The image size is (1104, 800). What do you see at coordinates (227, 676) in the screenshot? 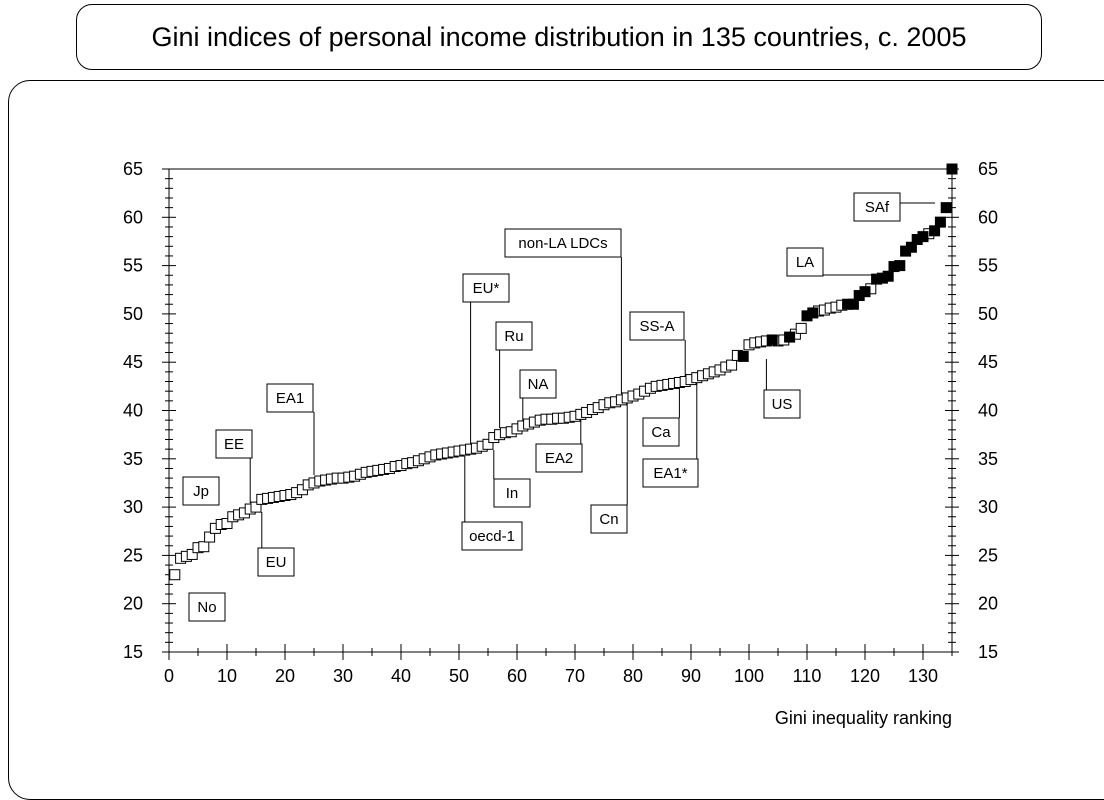
I see `x-tick-label: 10` at bounding box center [227, 676].